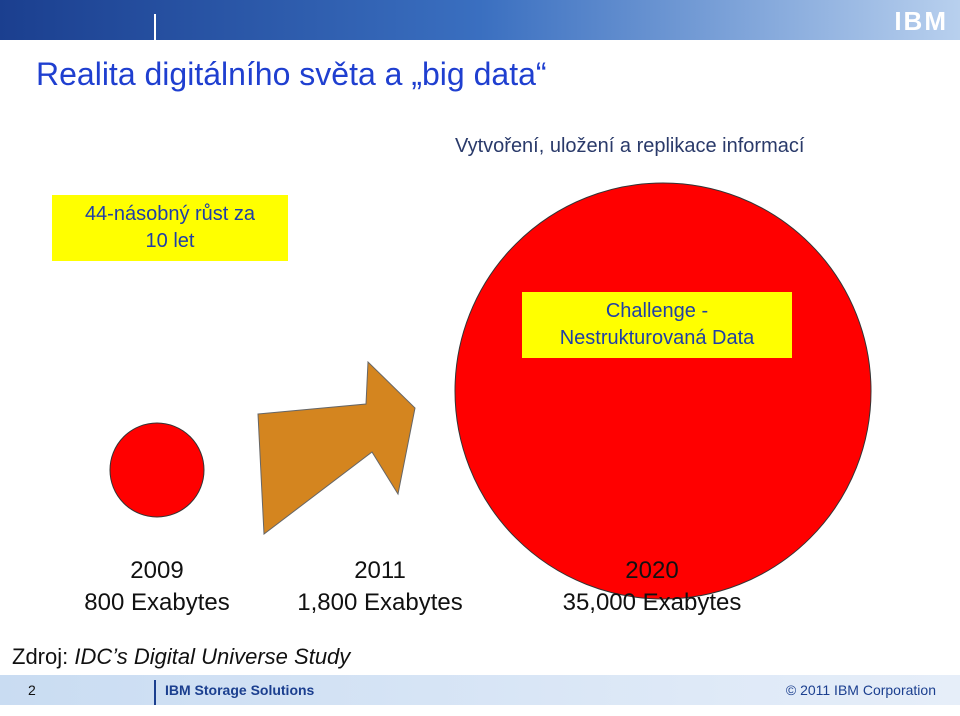  Describe the element at coordinates (170, 241) in the screenshot. I see `callout-line: 10 let` at that location.